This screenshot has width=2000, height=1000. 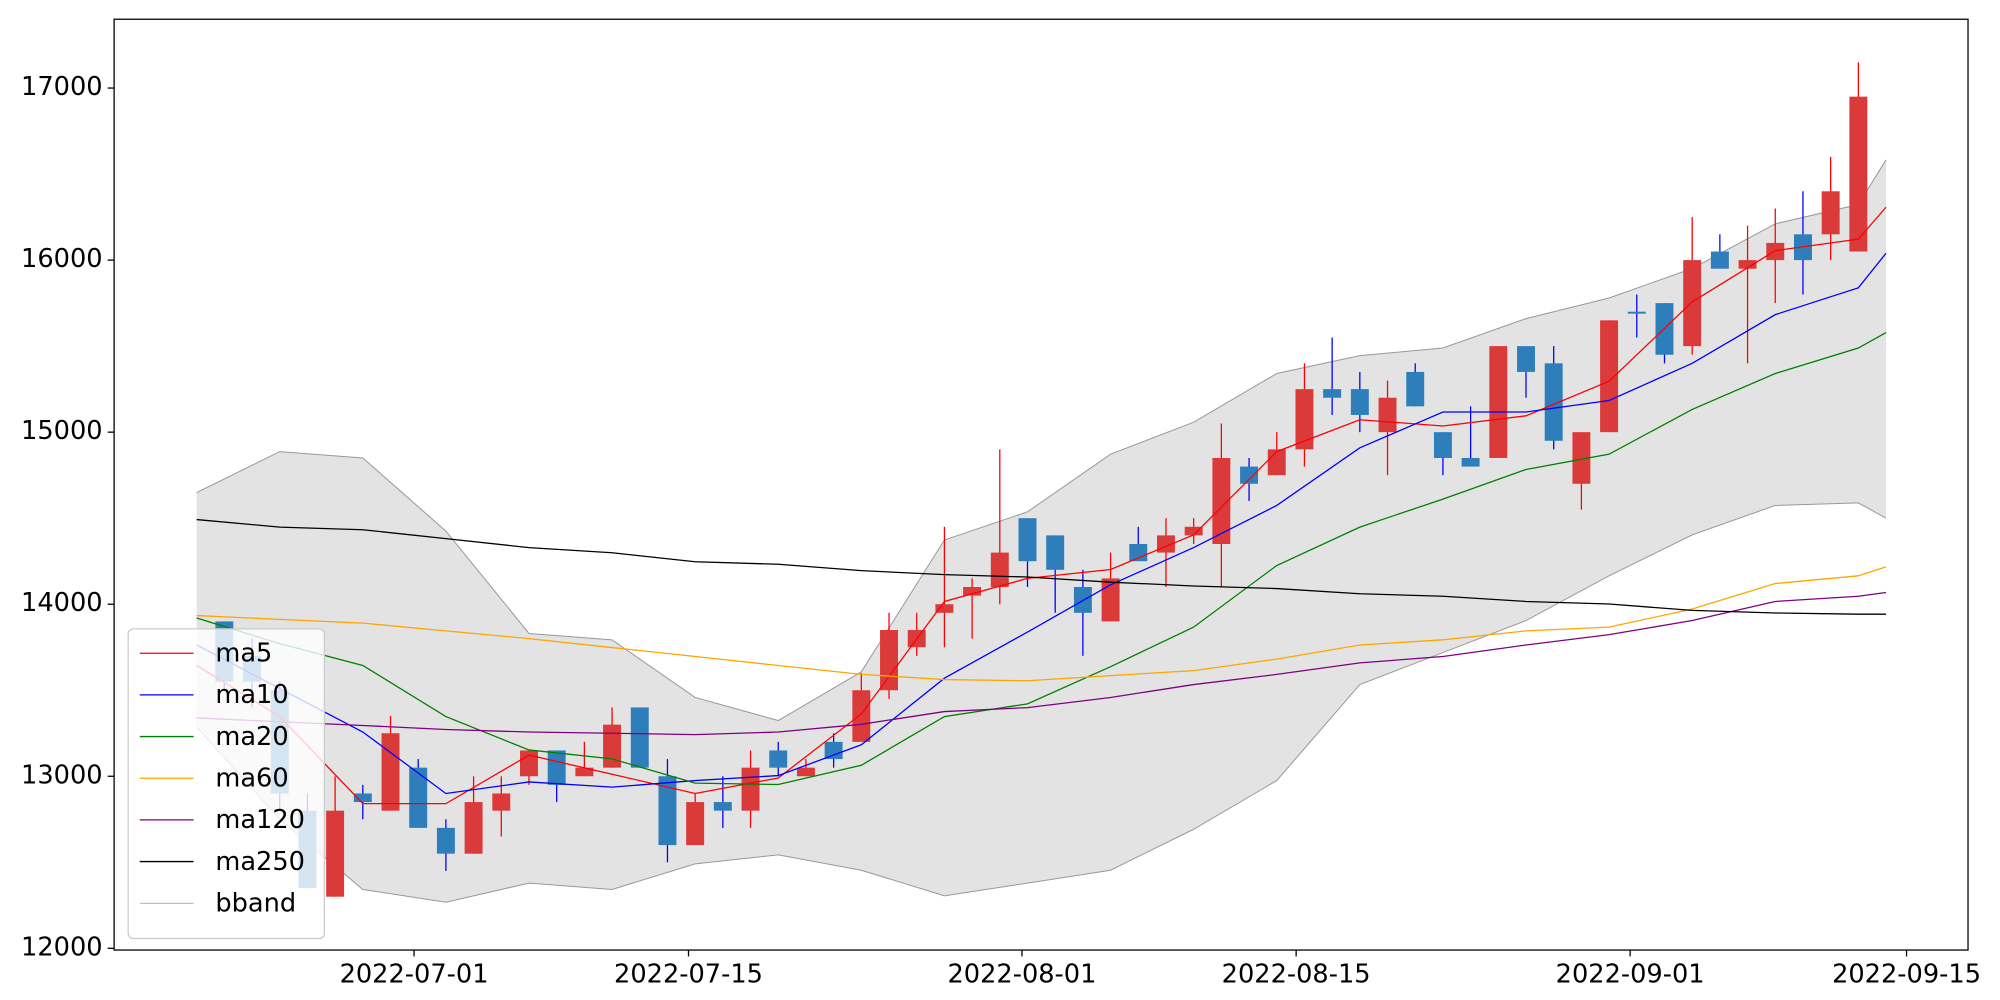 What do you see at coordinates (62, 603) in the screenshot?
I see `y-tick-label: 14000` at bounding box center [62, 603].